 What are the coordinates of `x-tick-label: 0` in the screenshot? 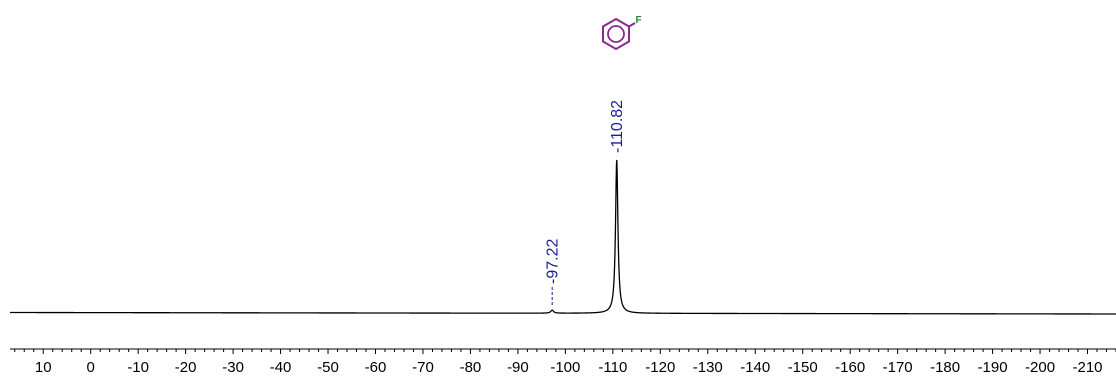 It's located at (91, 367).